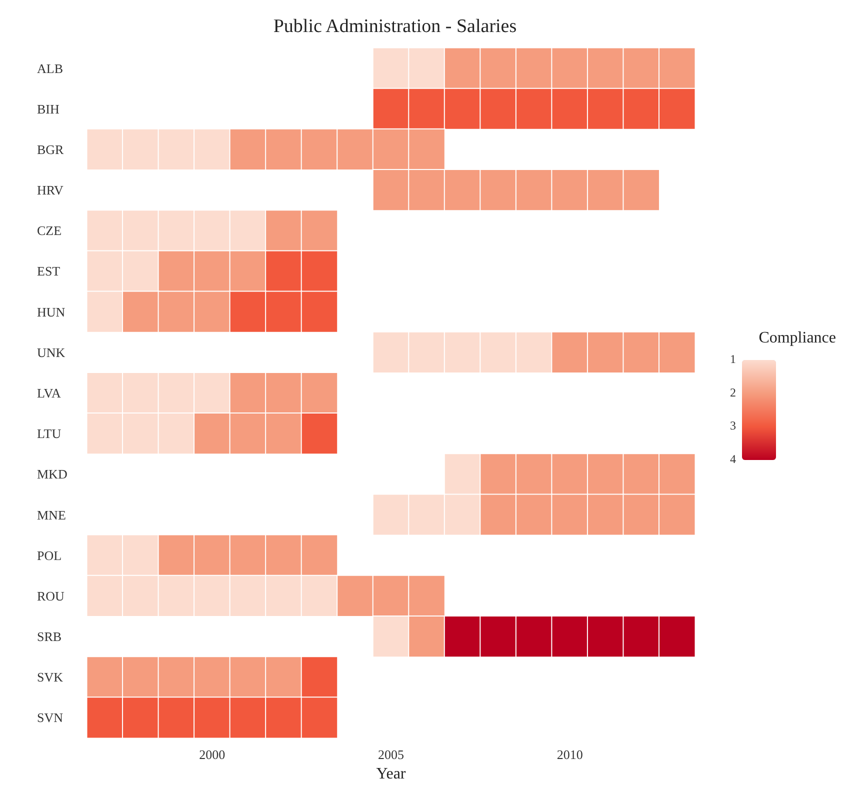 The height and width of the screenshot is (787, 842). What do you see at coordinates (49, 230) in the screenshot?
I see `y-tick-label: CZE` at bounding box center [49, 230].